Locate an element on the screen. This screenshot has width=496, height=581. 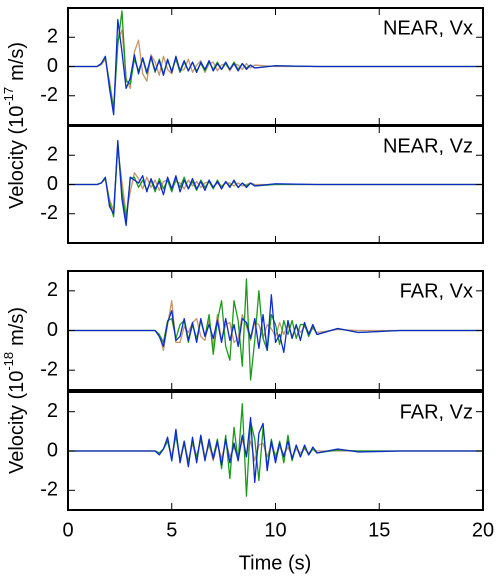
x-tick-label: 0 is located at coordinates (67, 530).